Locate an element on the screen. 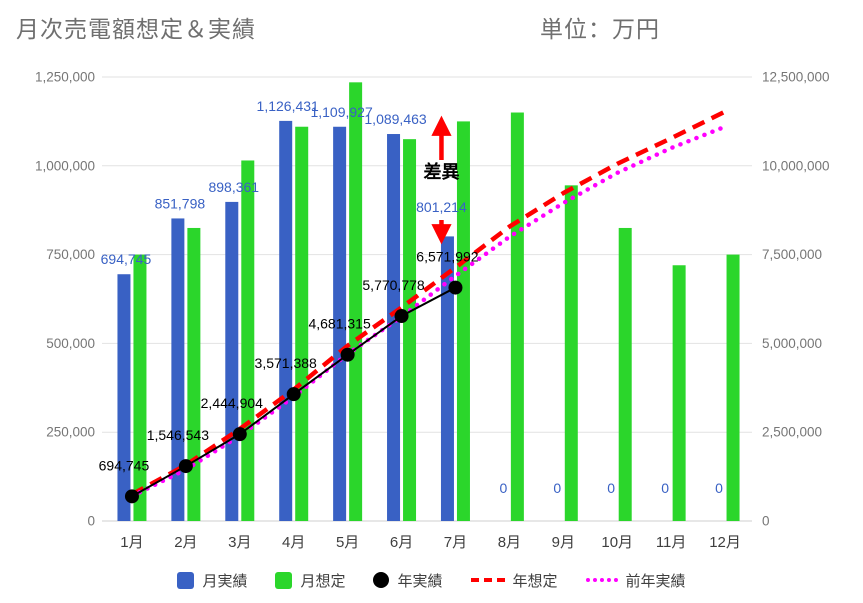 Image resolution: width=863 pixels, height=603 pixels. svg-text: 2,444,904 is located at coordinates (232, 403).